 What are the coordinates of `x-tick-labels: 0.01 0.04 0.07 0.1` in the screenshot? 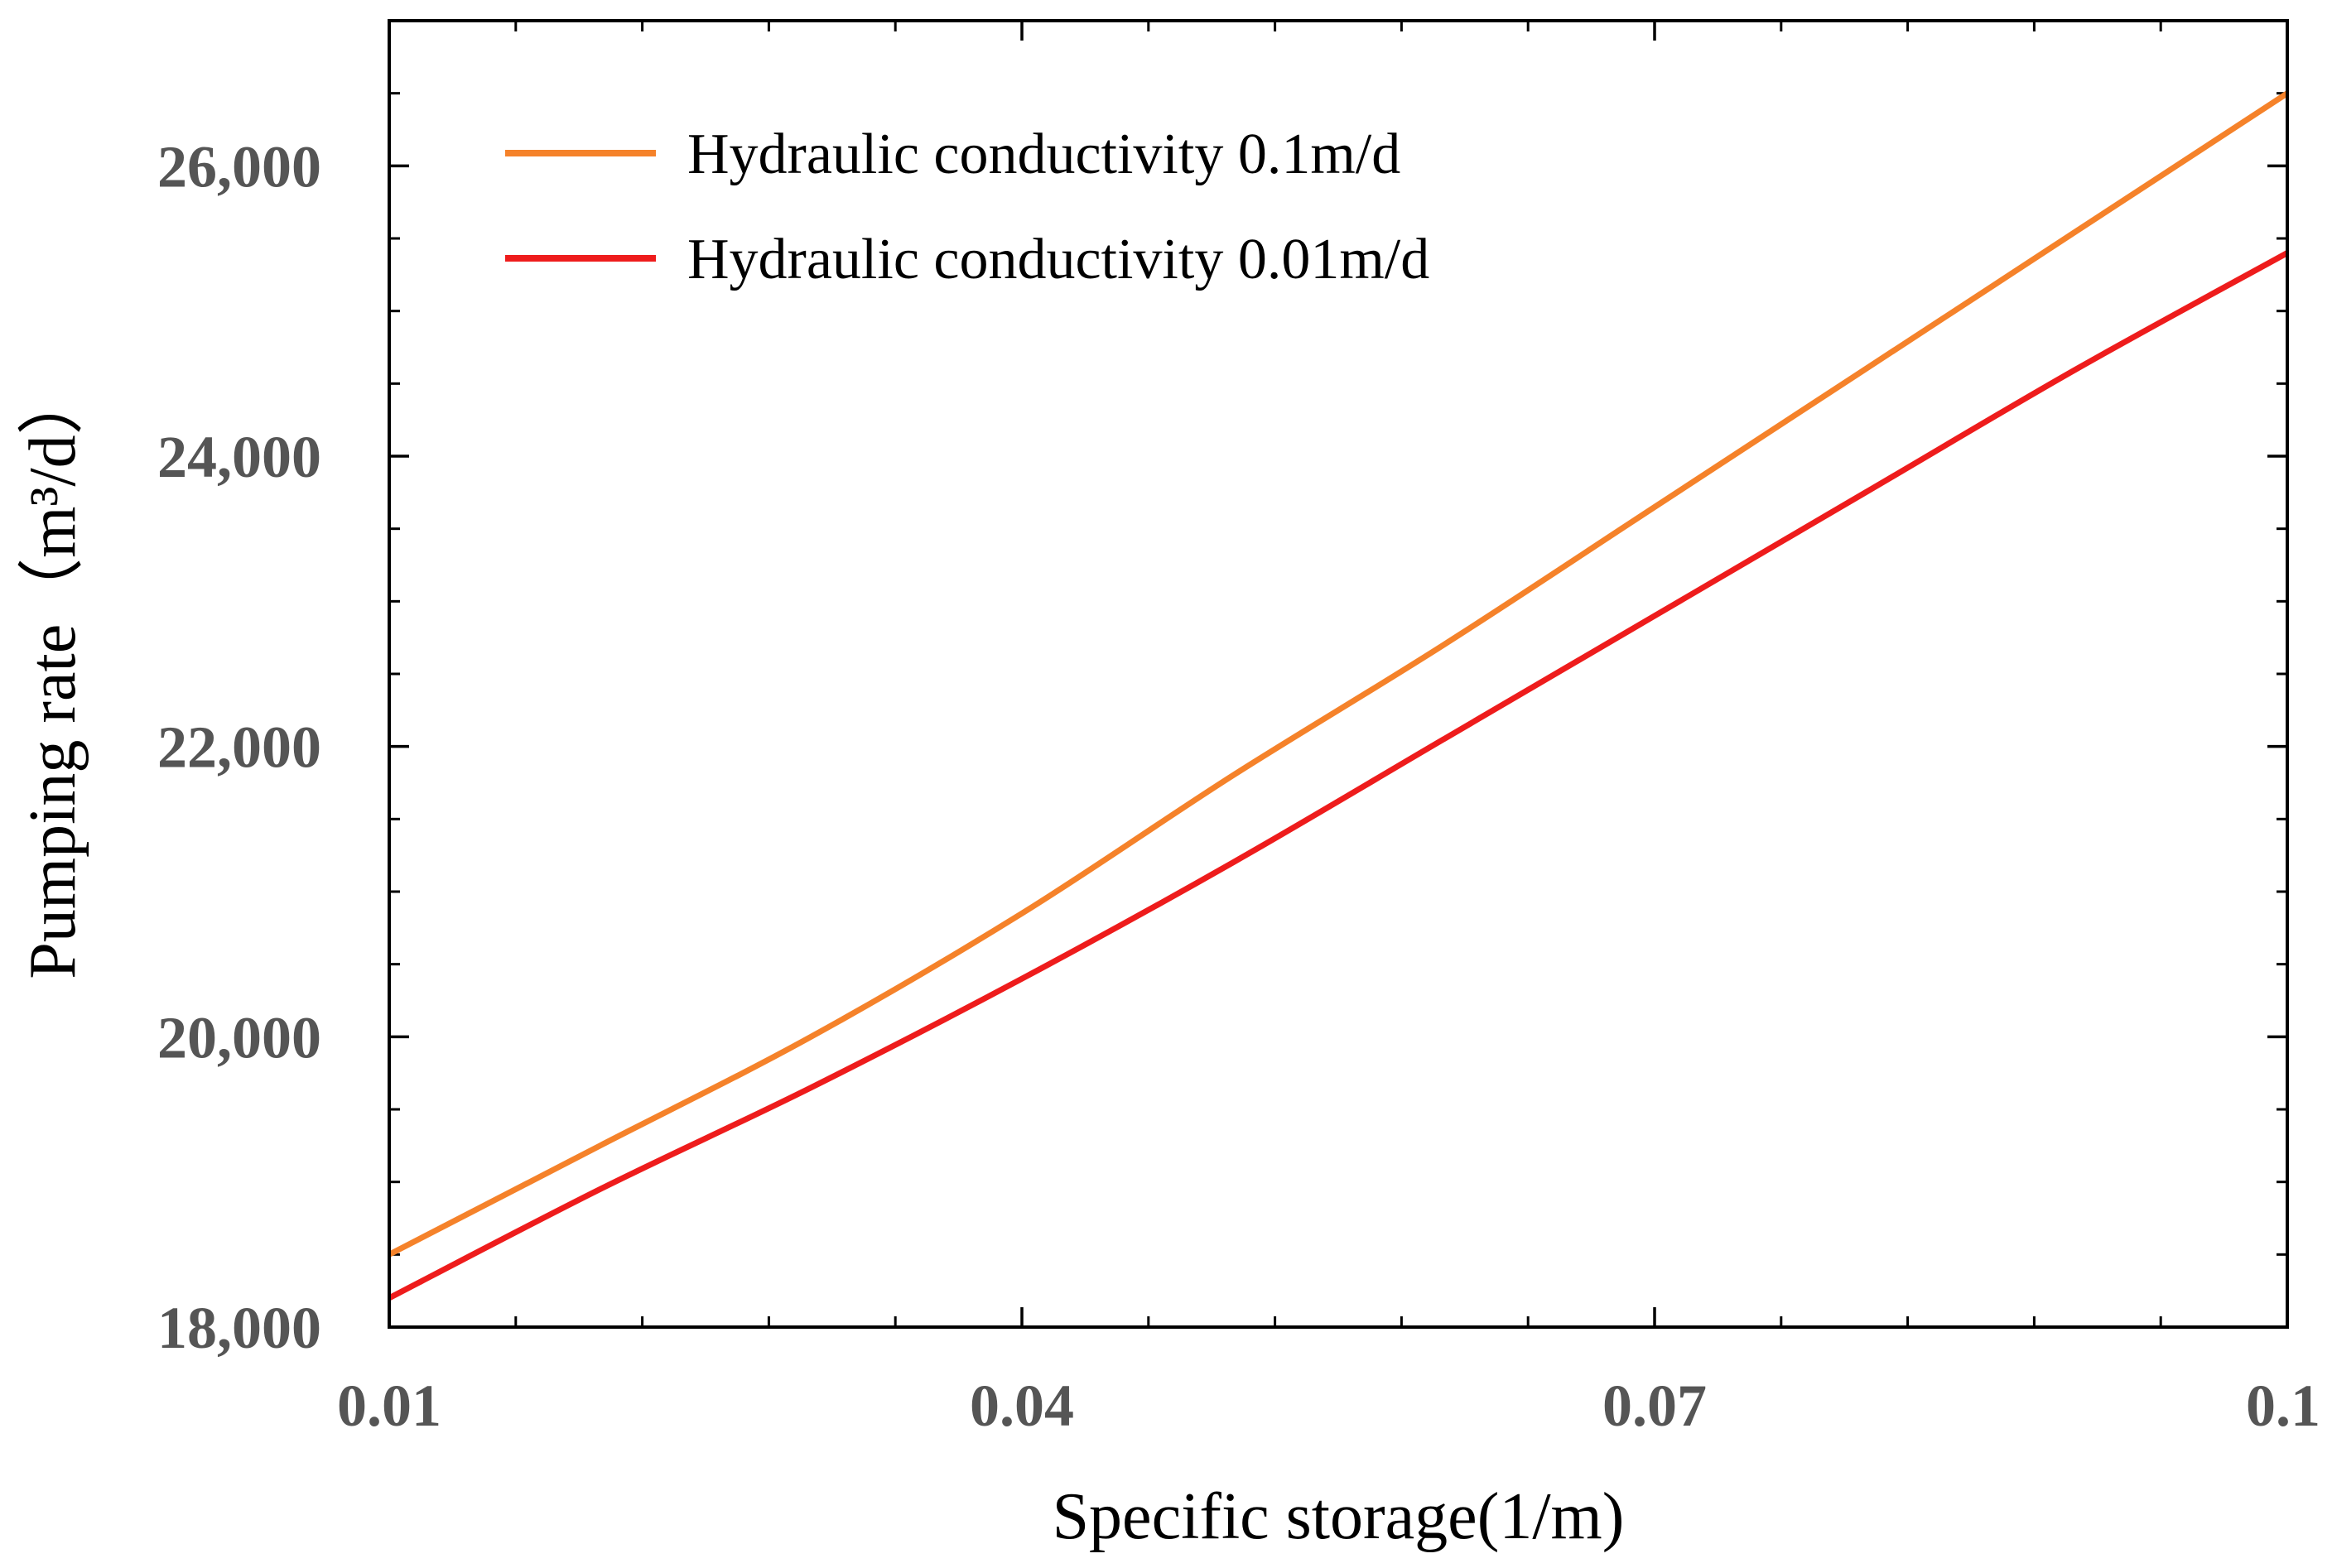 It's located at (1328, 1406).